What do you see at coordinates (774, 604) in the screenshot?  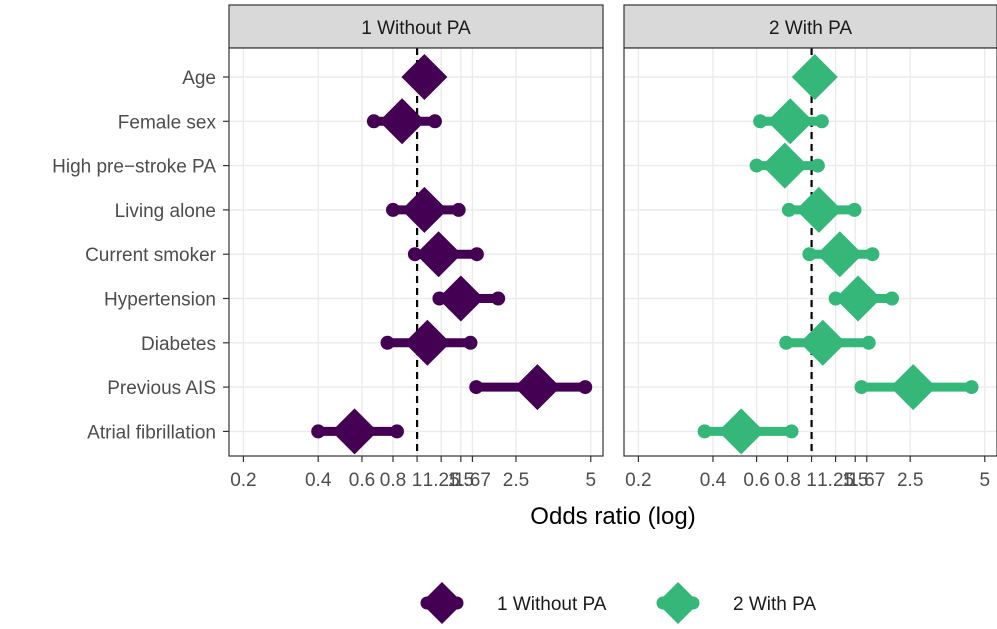 I see `legend-label: 2 With PA` at bounding box center [774, 604].